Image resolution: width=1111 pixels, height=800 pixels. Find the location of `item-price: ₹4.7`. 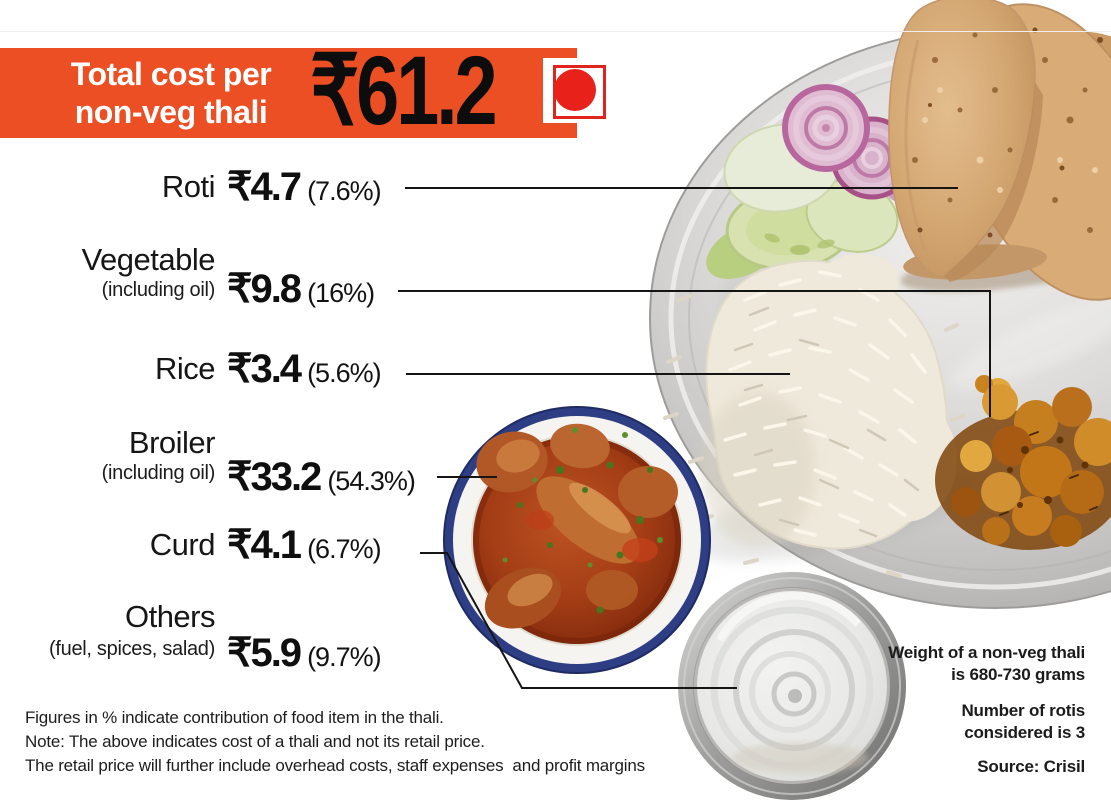

item-price: ₹4.7 is located at coordinates (264, 187).